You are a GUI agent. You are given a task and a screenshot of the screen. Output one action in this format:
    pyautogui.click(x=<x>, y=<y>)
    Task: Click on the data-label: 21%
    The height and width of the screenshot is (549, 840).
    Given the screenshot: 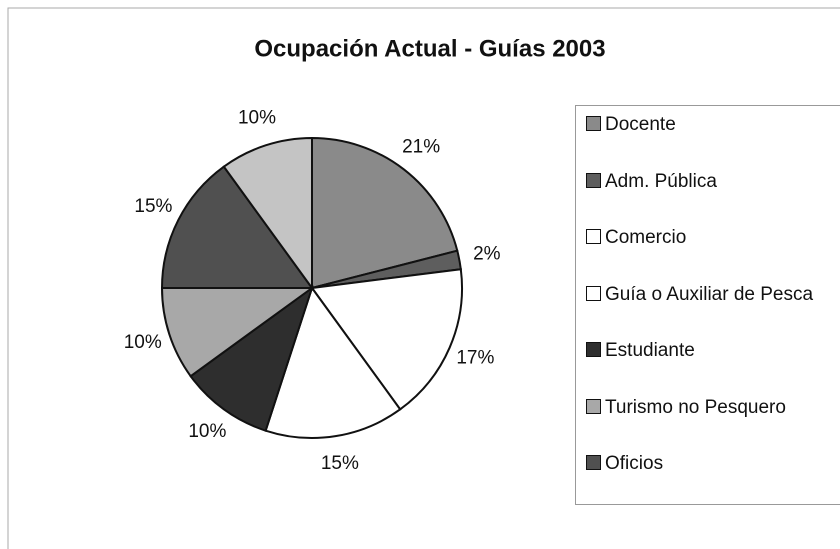 What is the action you would take?
    pyautogui.click(x=421, y=146)
    